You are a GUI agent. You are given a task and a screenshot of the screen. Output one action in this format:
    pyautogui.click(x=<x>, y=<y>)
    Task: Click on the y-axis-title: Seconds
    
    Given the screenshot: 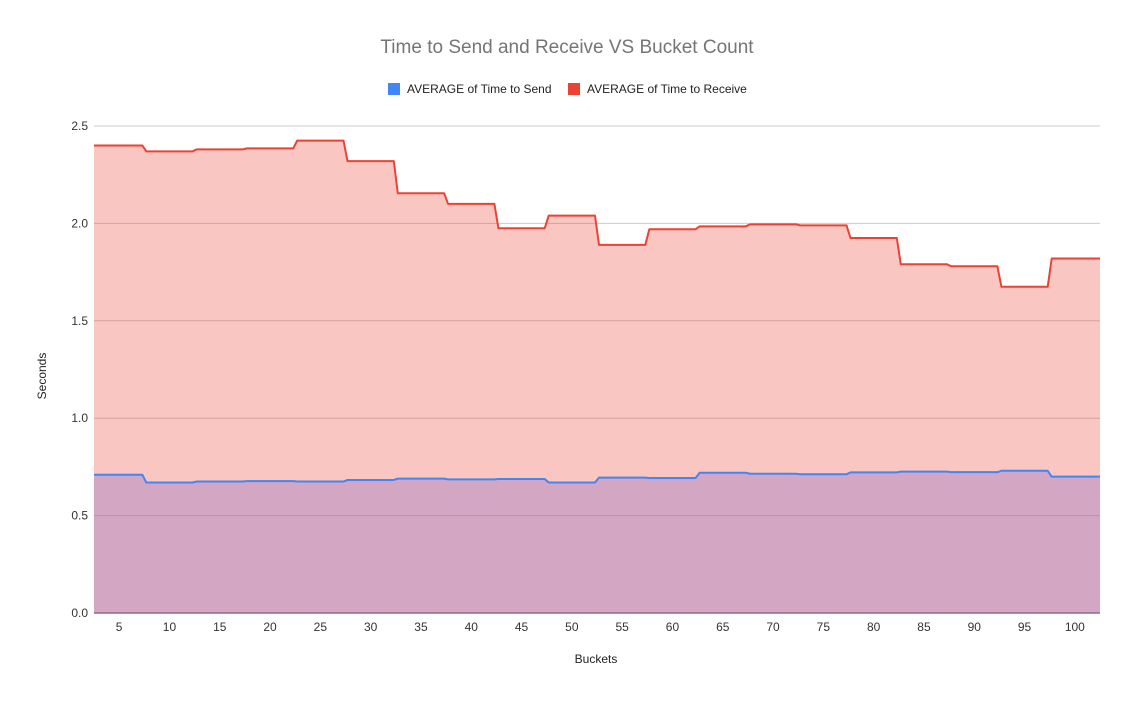 What is the action you would take?
    pyautogui.click(x=42, y=376)
    